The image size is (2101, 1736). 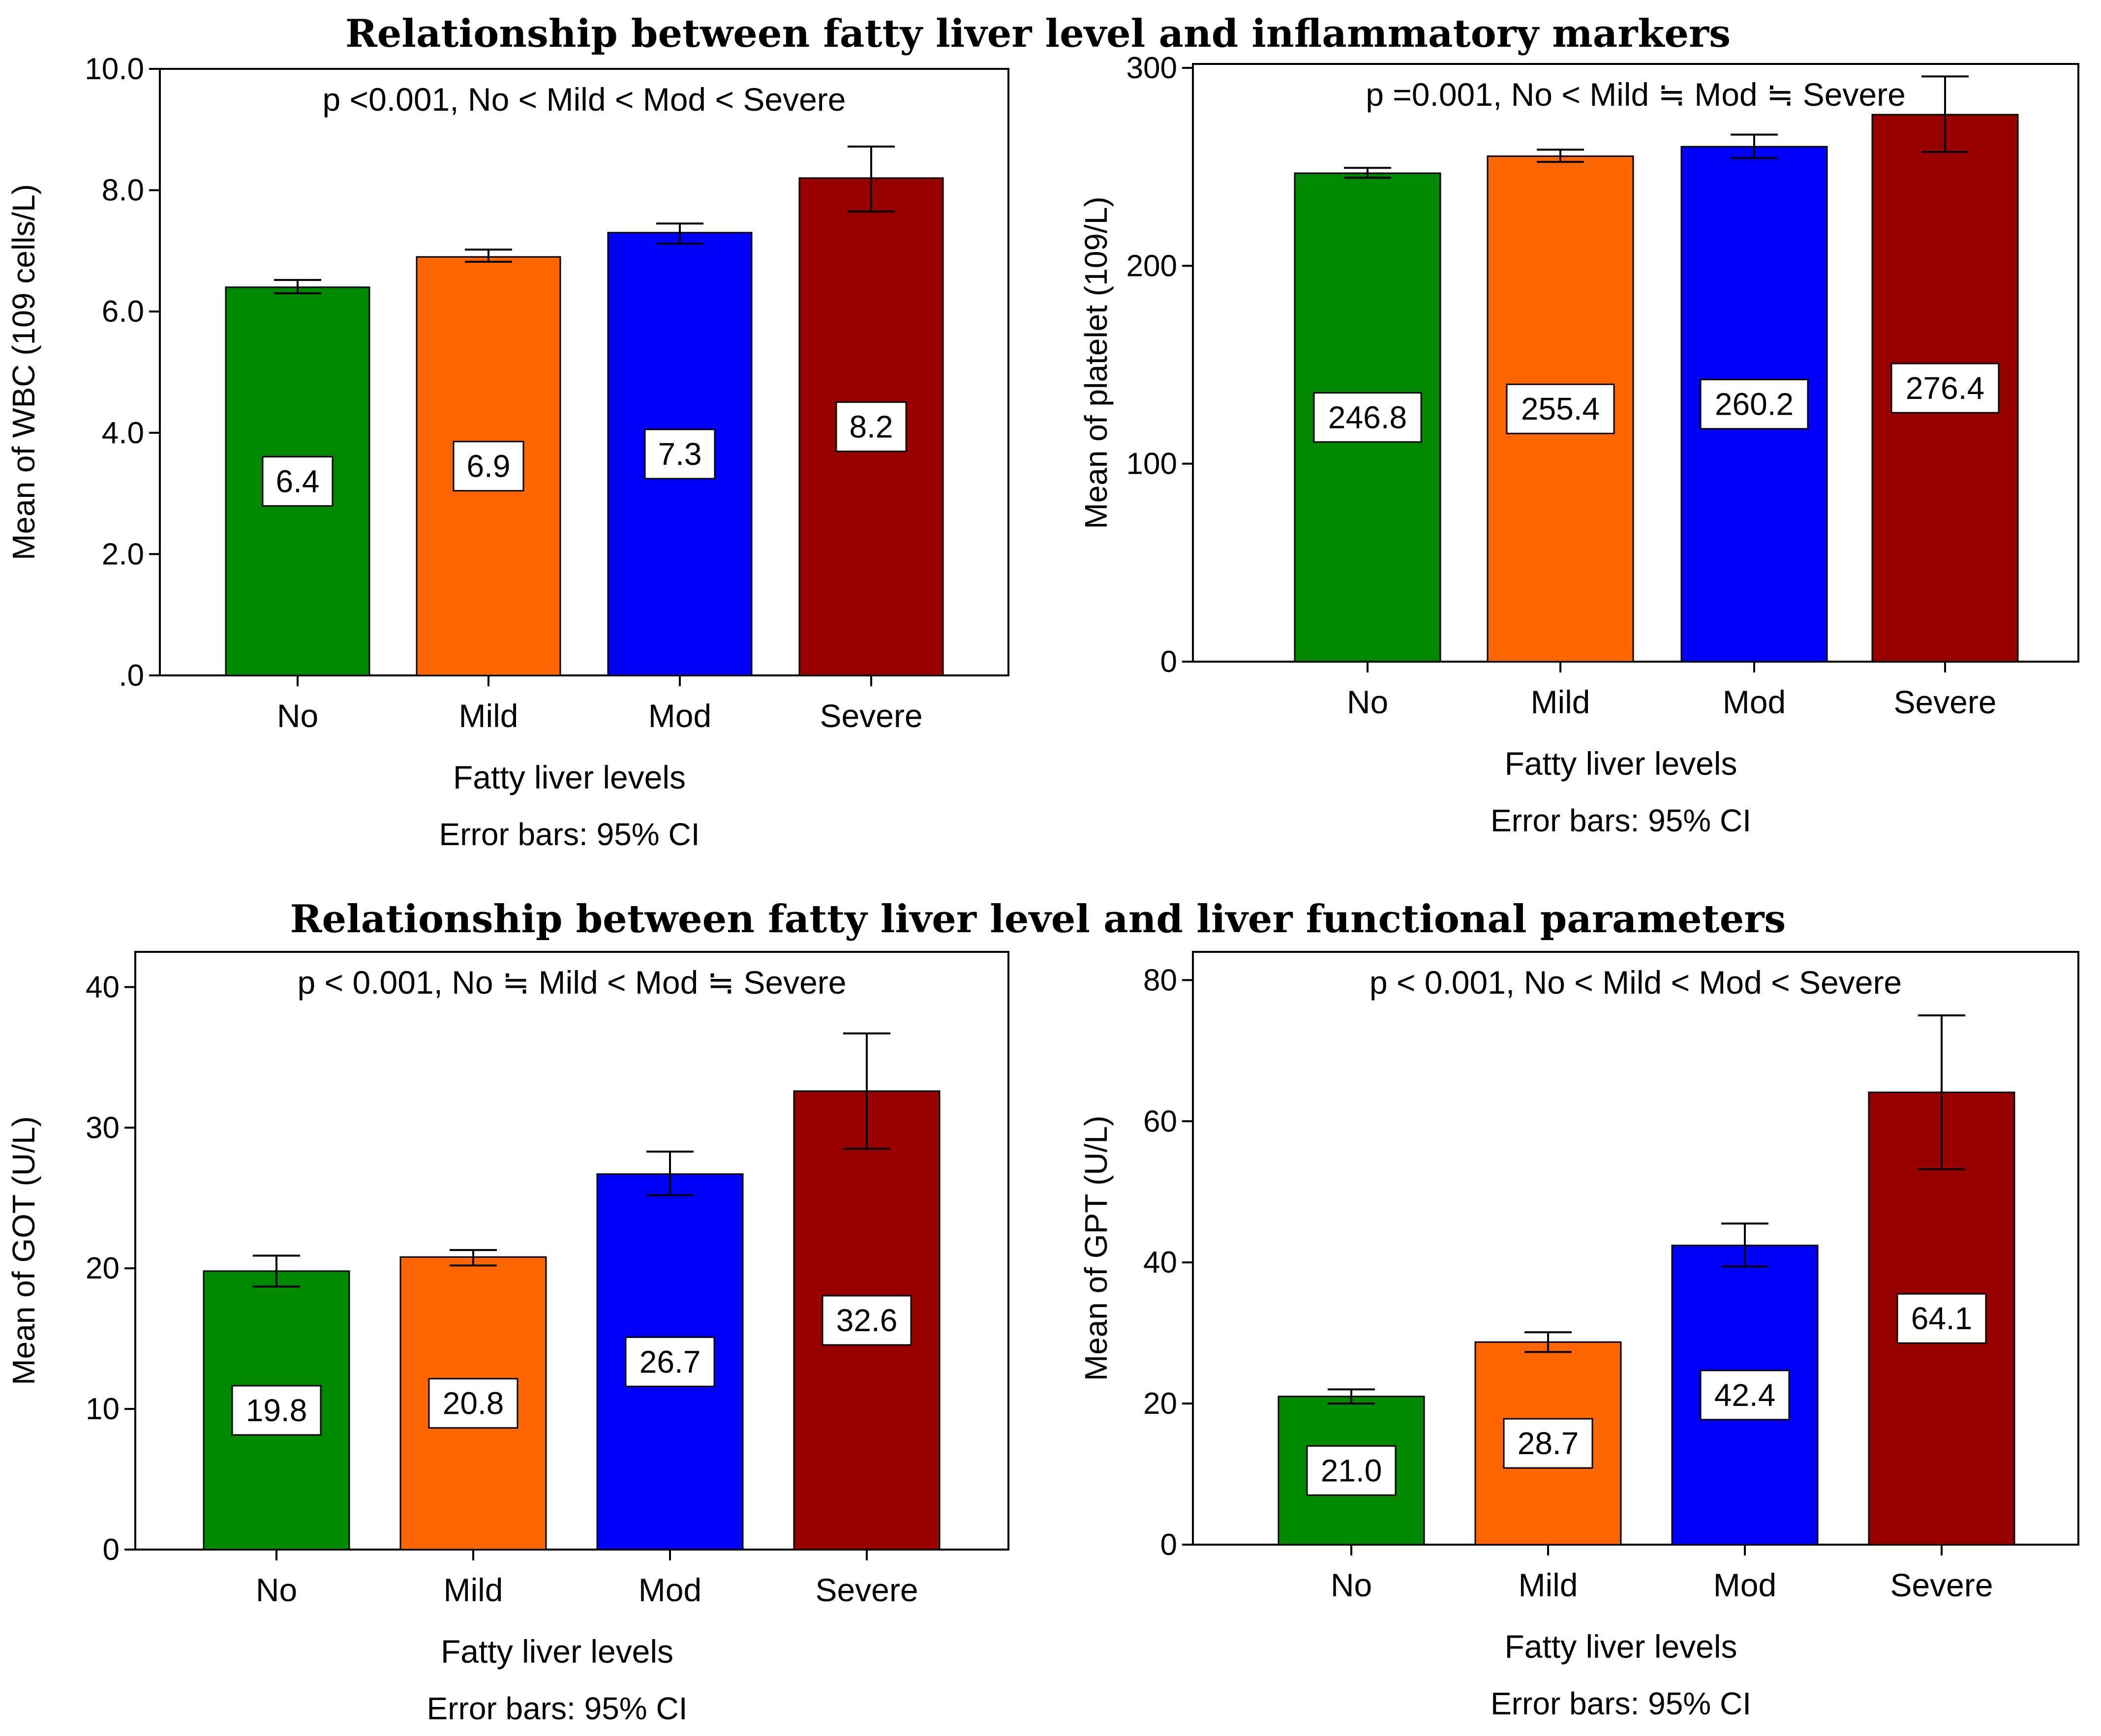 What do you see at coordinates (1636, 982) in the screenshot?
I see `p-value-annotation: p < 0.001, No < Mild < Mod < Severe` at bounding box center [1636, 982].